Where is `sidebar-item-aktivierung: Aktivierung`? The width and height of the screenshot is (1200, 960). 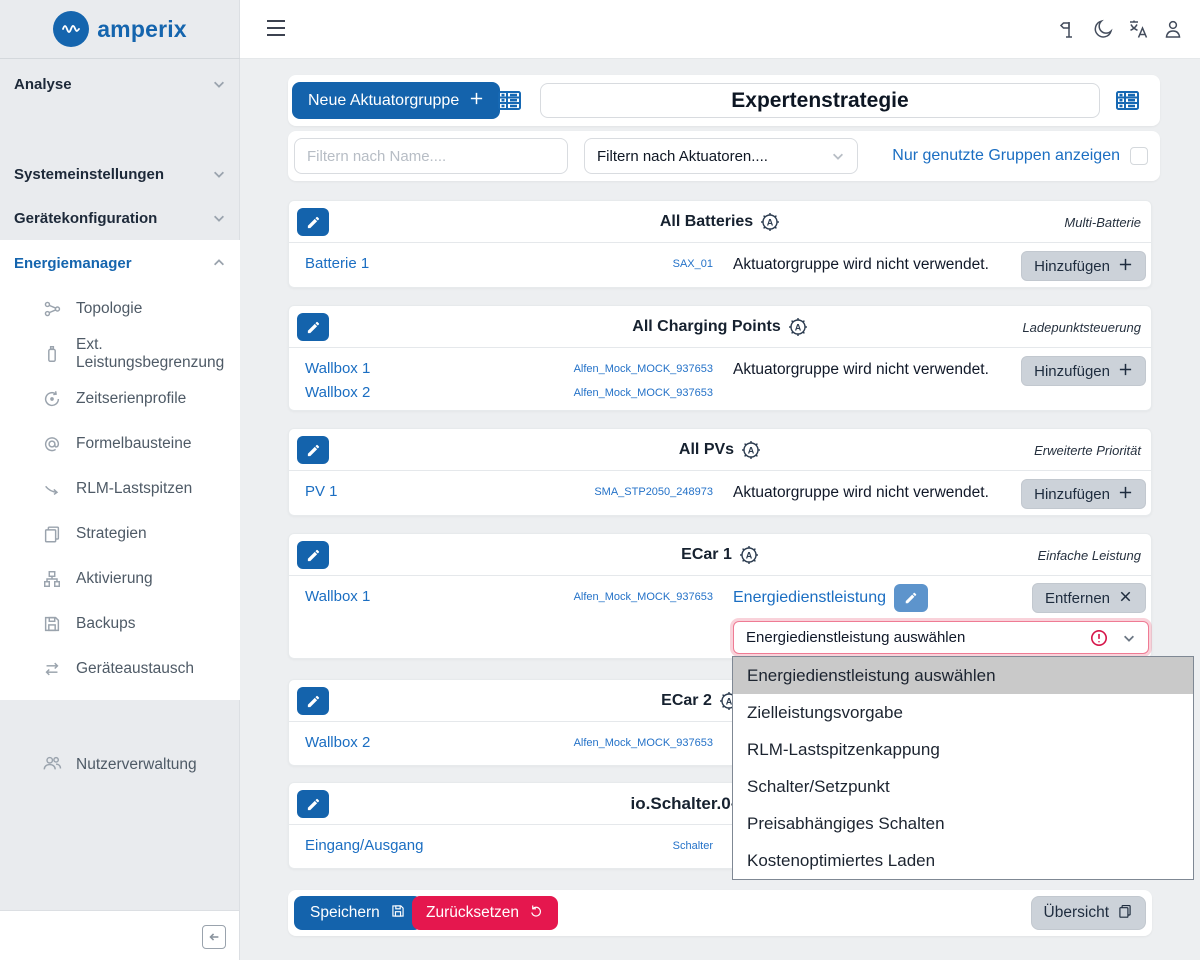 sidebar-item-aktivierung: Aktivierung is located at coordinates (120, 578).